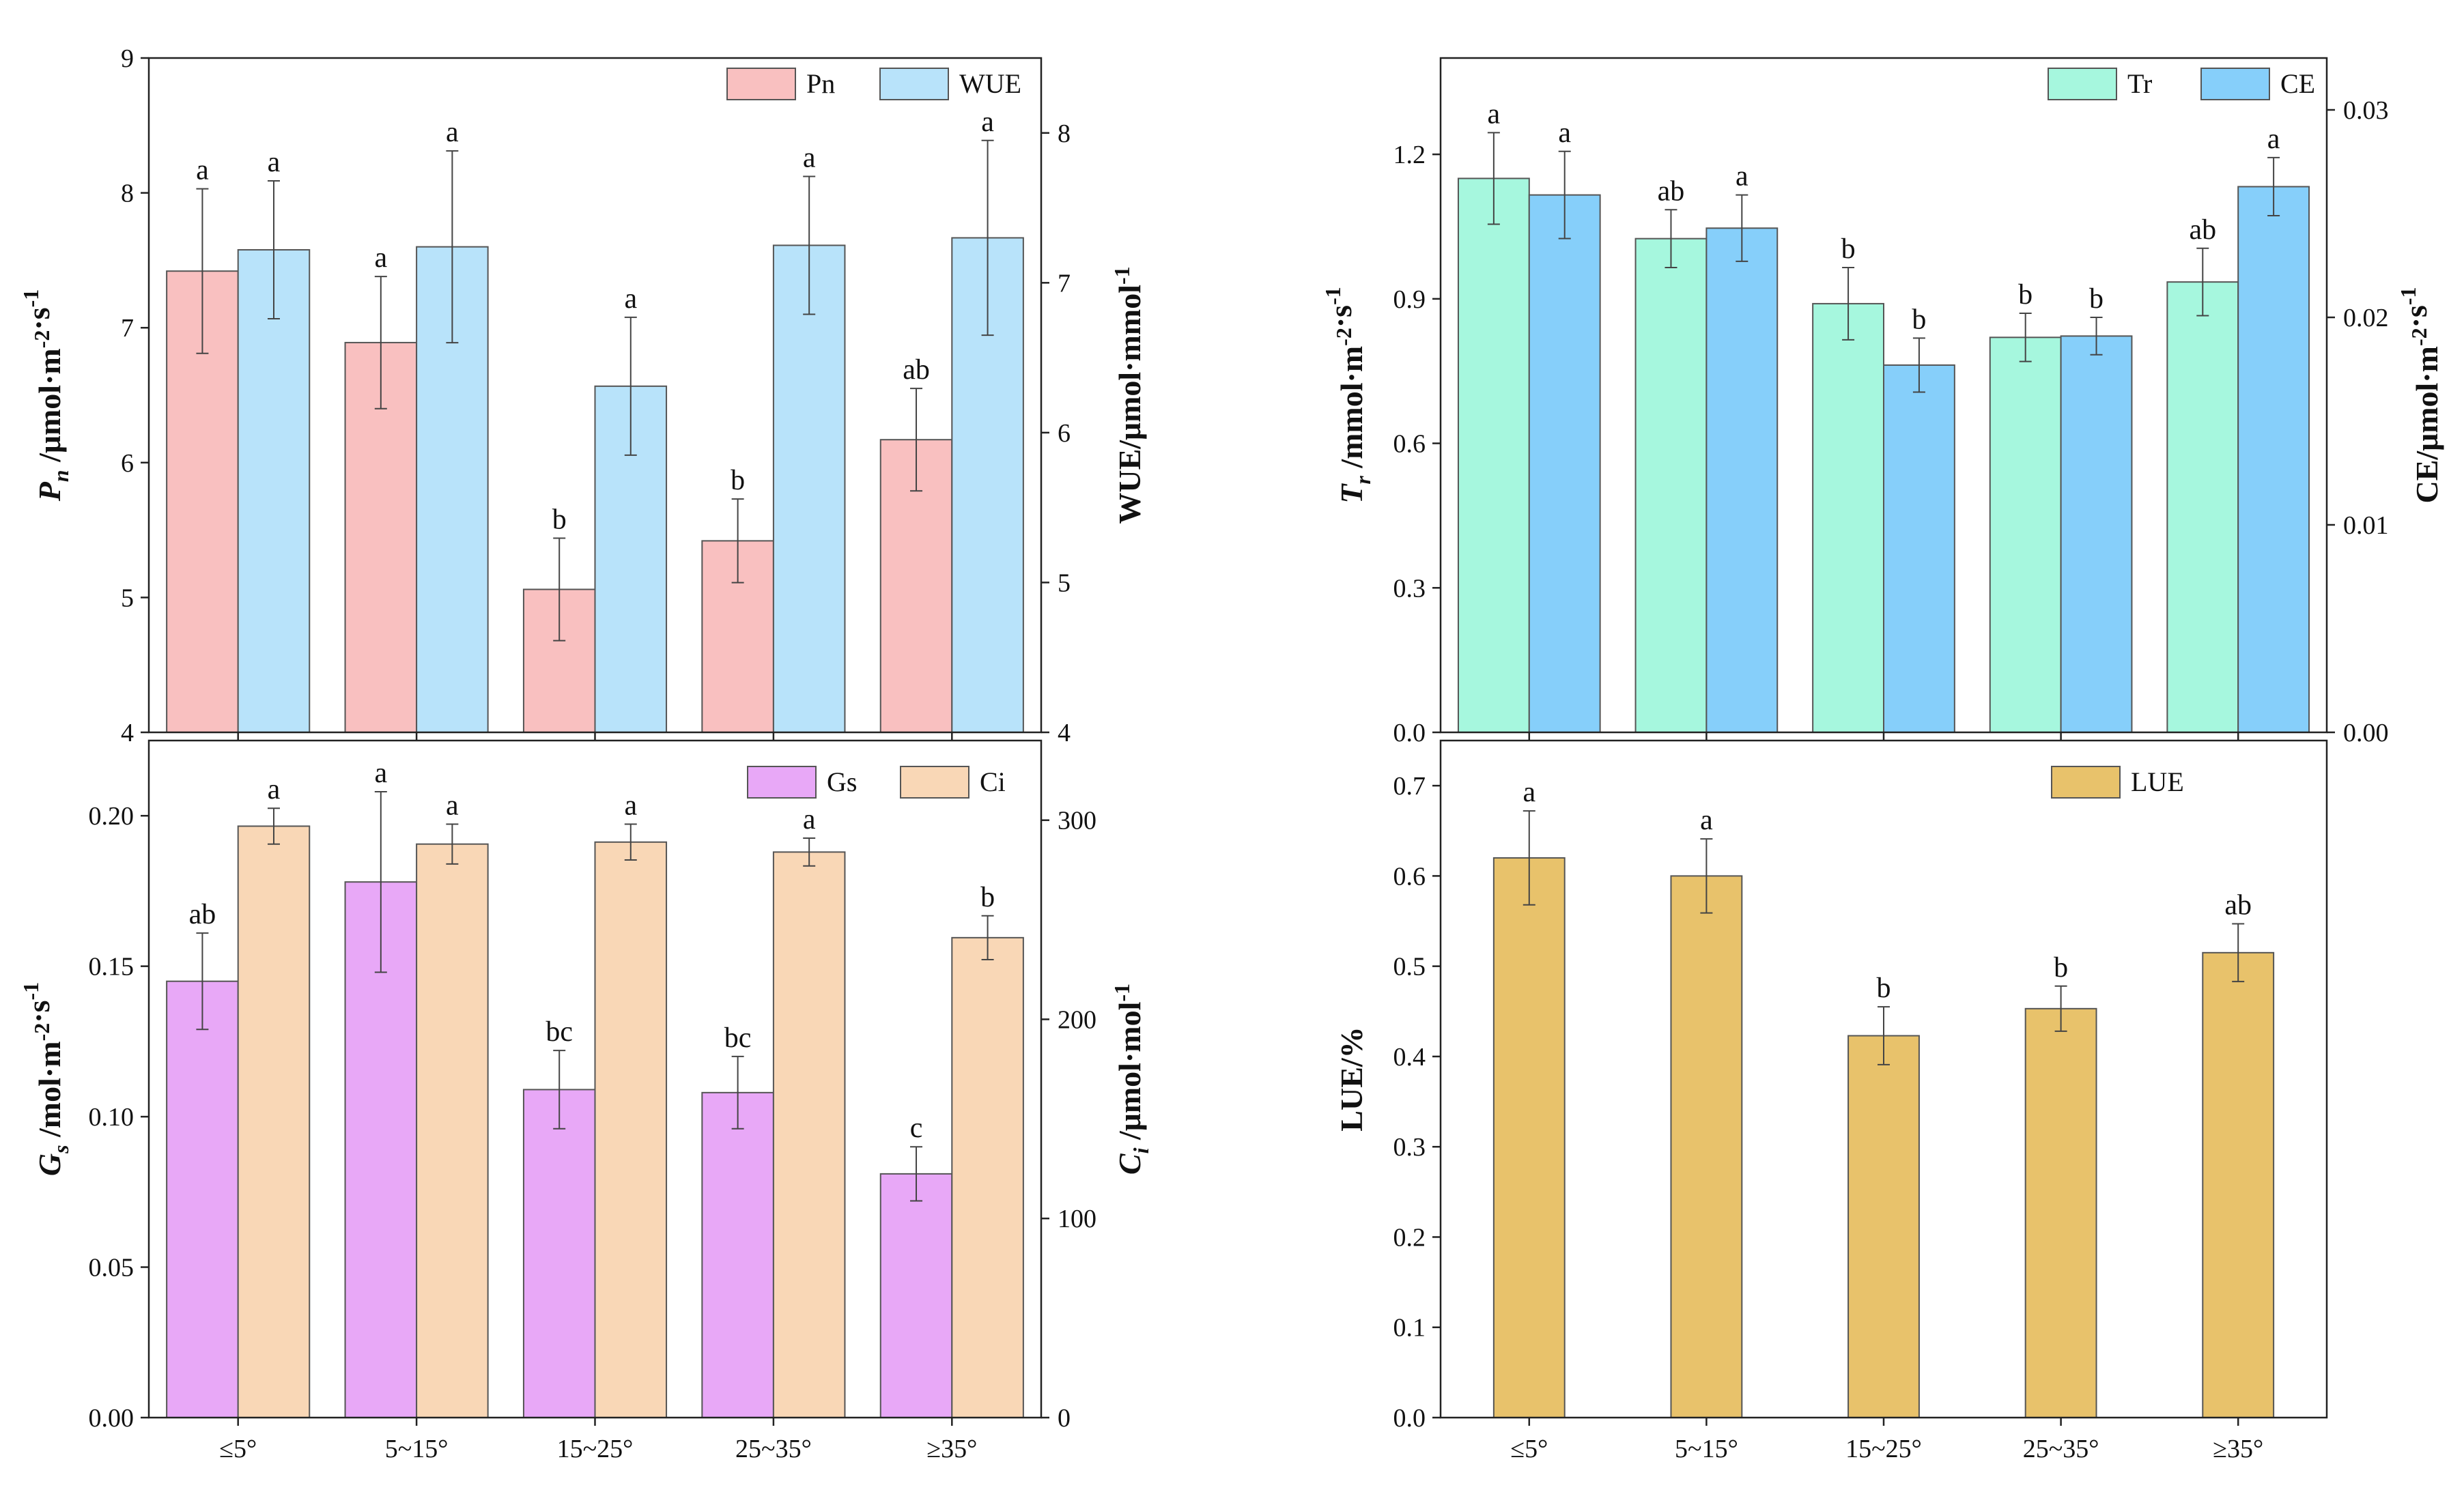 This screenshot has width=2464, height=1507. What do you see at coordinates (127, 733) in the screenshot?
I see `ytick-label-left-0: 4` at bounding box center [127, 733].